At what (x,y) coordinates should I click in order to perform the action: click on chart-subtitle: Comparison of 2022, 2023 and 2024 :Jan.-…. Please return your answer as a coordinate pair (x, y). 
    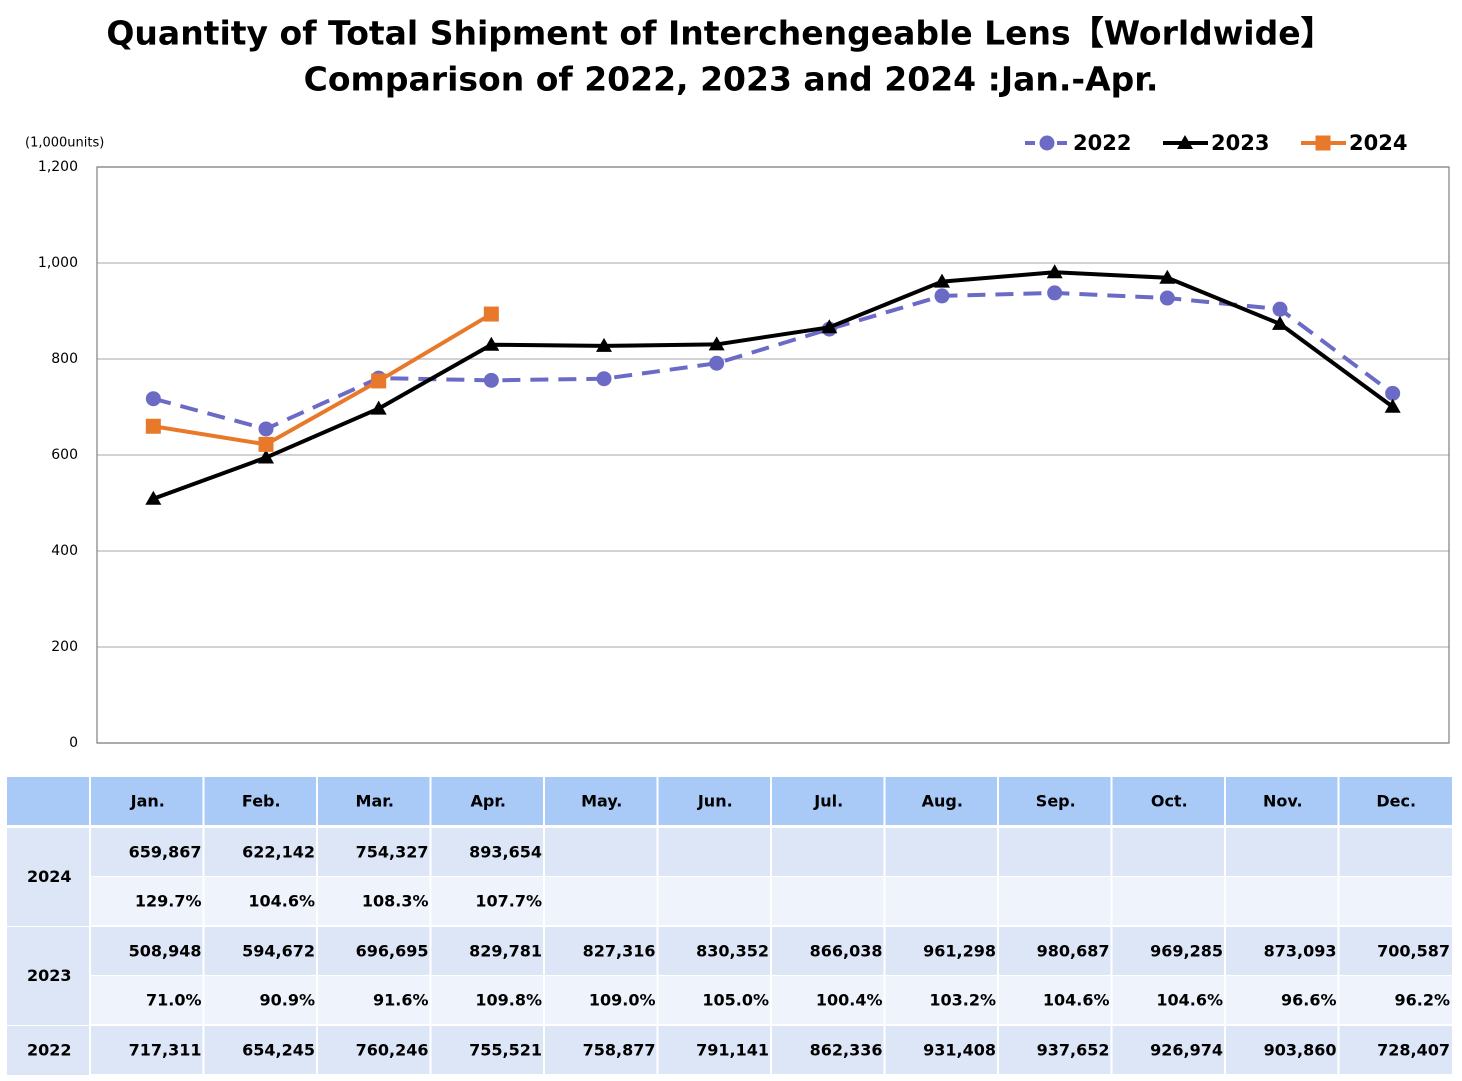
    Looking at the image, I should click on (731, 79).